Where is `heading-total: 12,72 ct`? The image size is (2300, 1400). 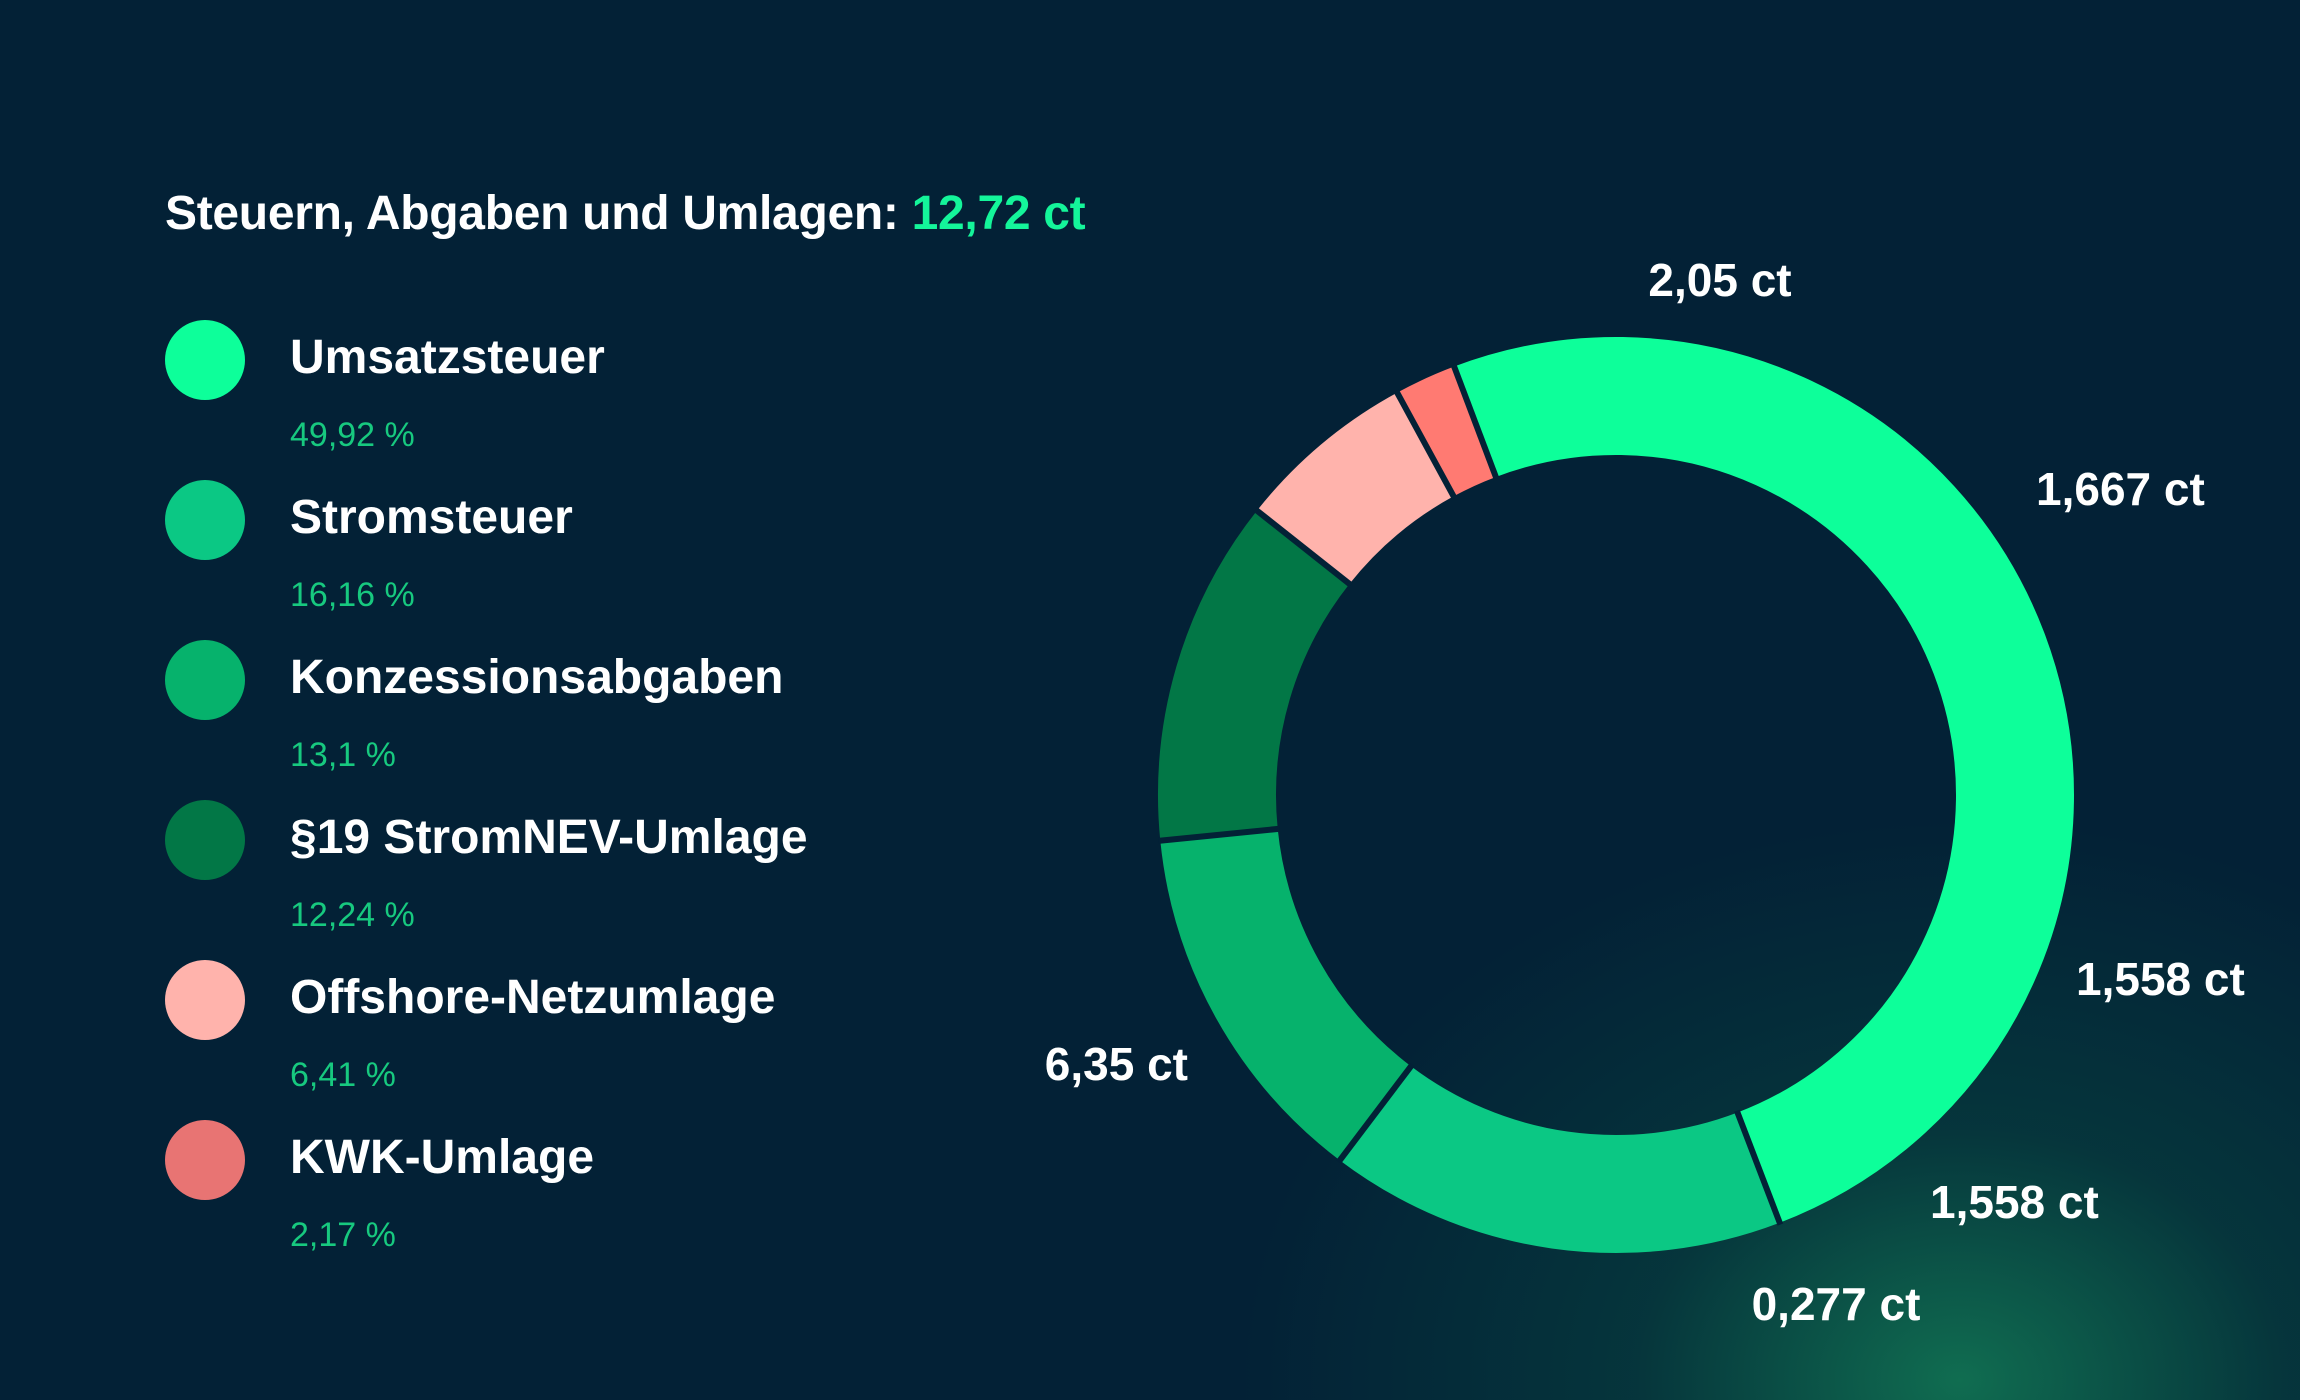
heading-total: 12,72 ct is located at coordinates (998, 213).